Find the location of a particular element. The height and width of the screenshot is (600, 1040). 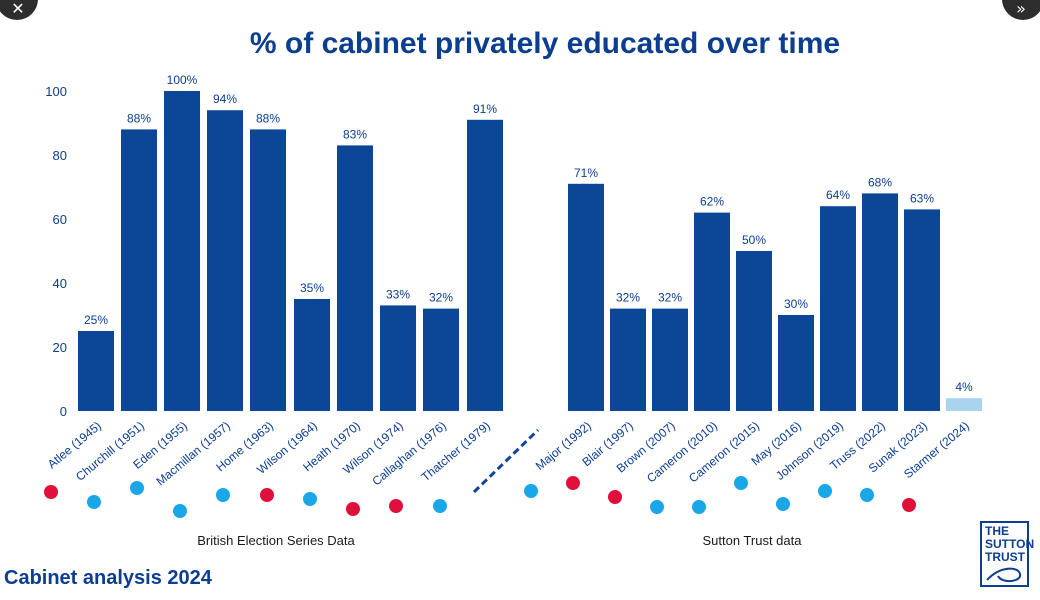

y-tick-label: 40 is located at coordinates (60, 283).